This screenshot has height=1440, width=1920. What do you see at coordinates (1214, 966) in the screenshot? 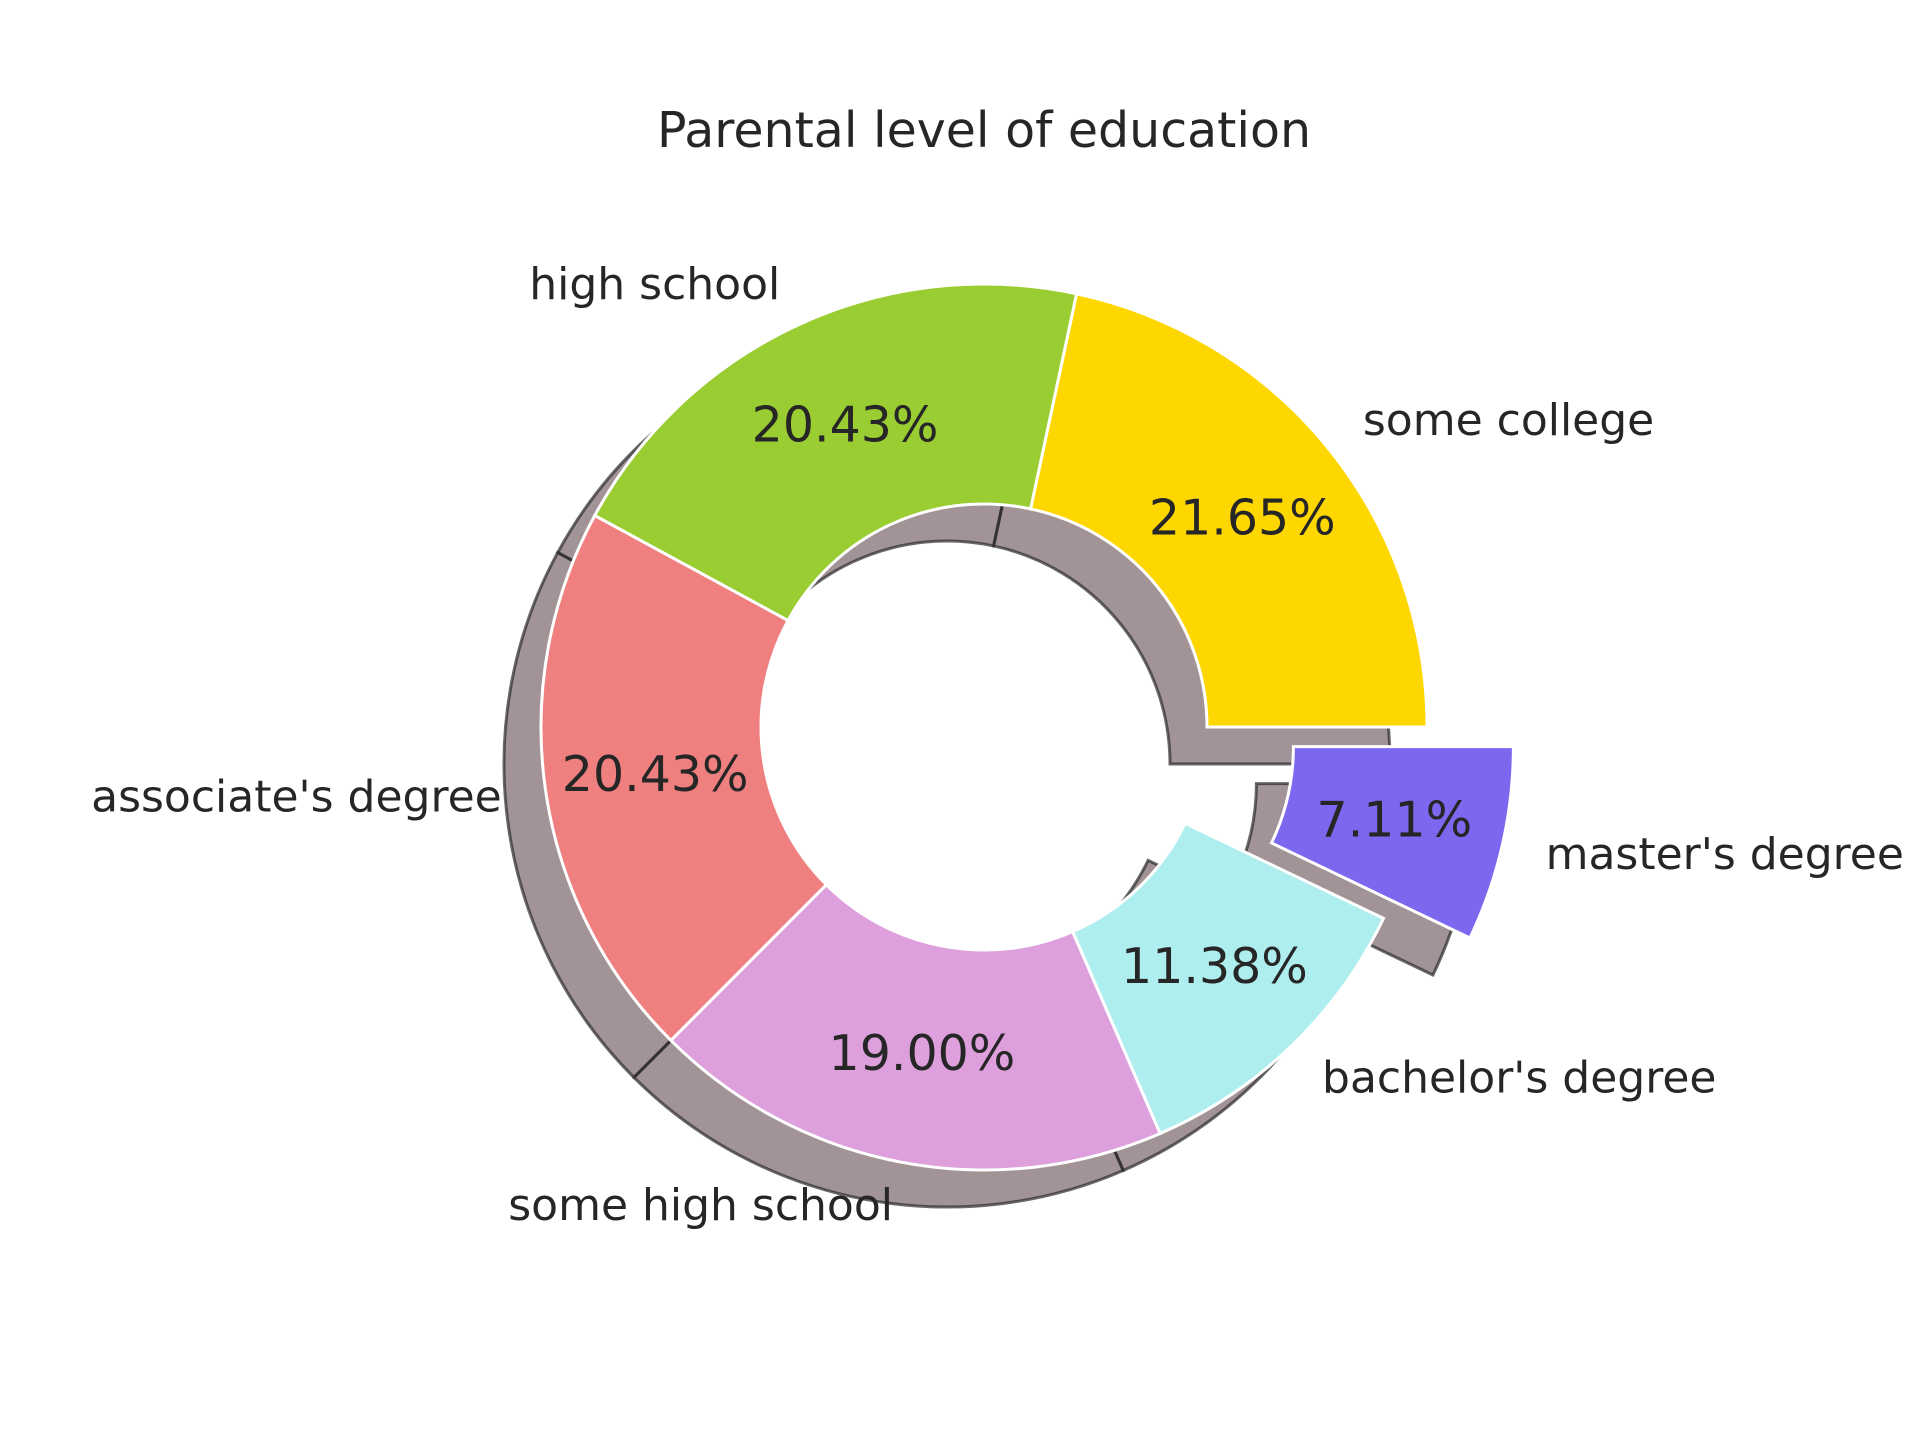
I see `slice-pct-label-4: 11.38%` at bounding box center [1214, 966].